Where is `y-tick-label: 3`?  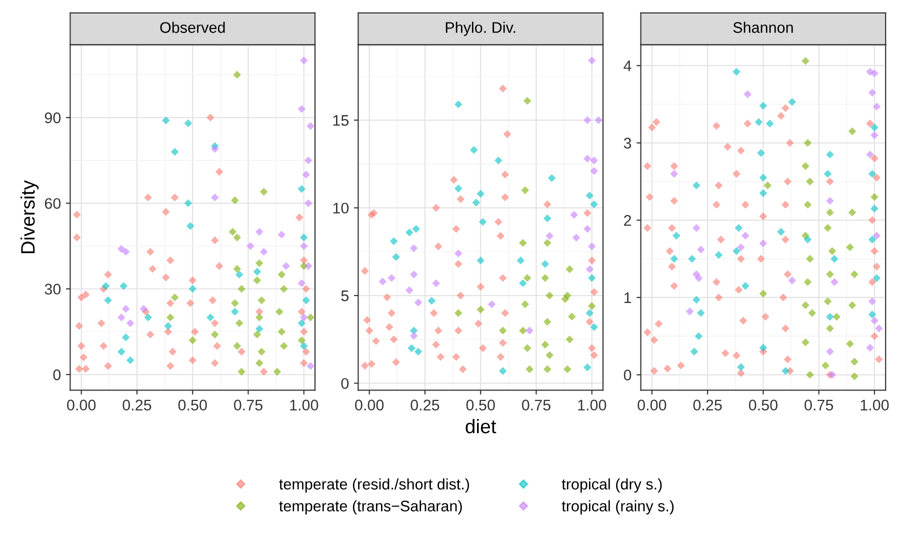 y-tick-label: 3 is located at coordinates (628, 143).